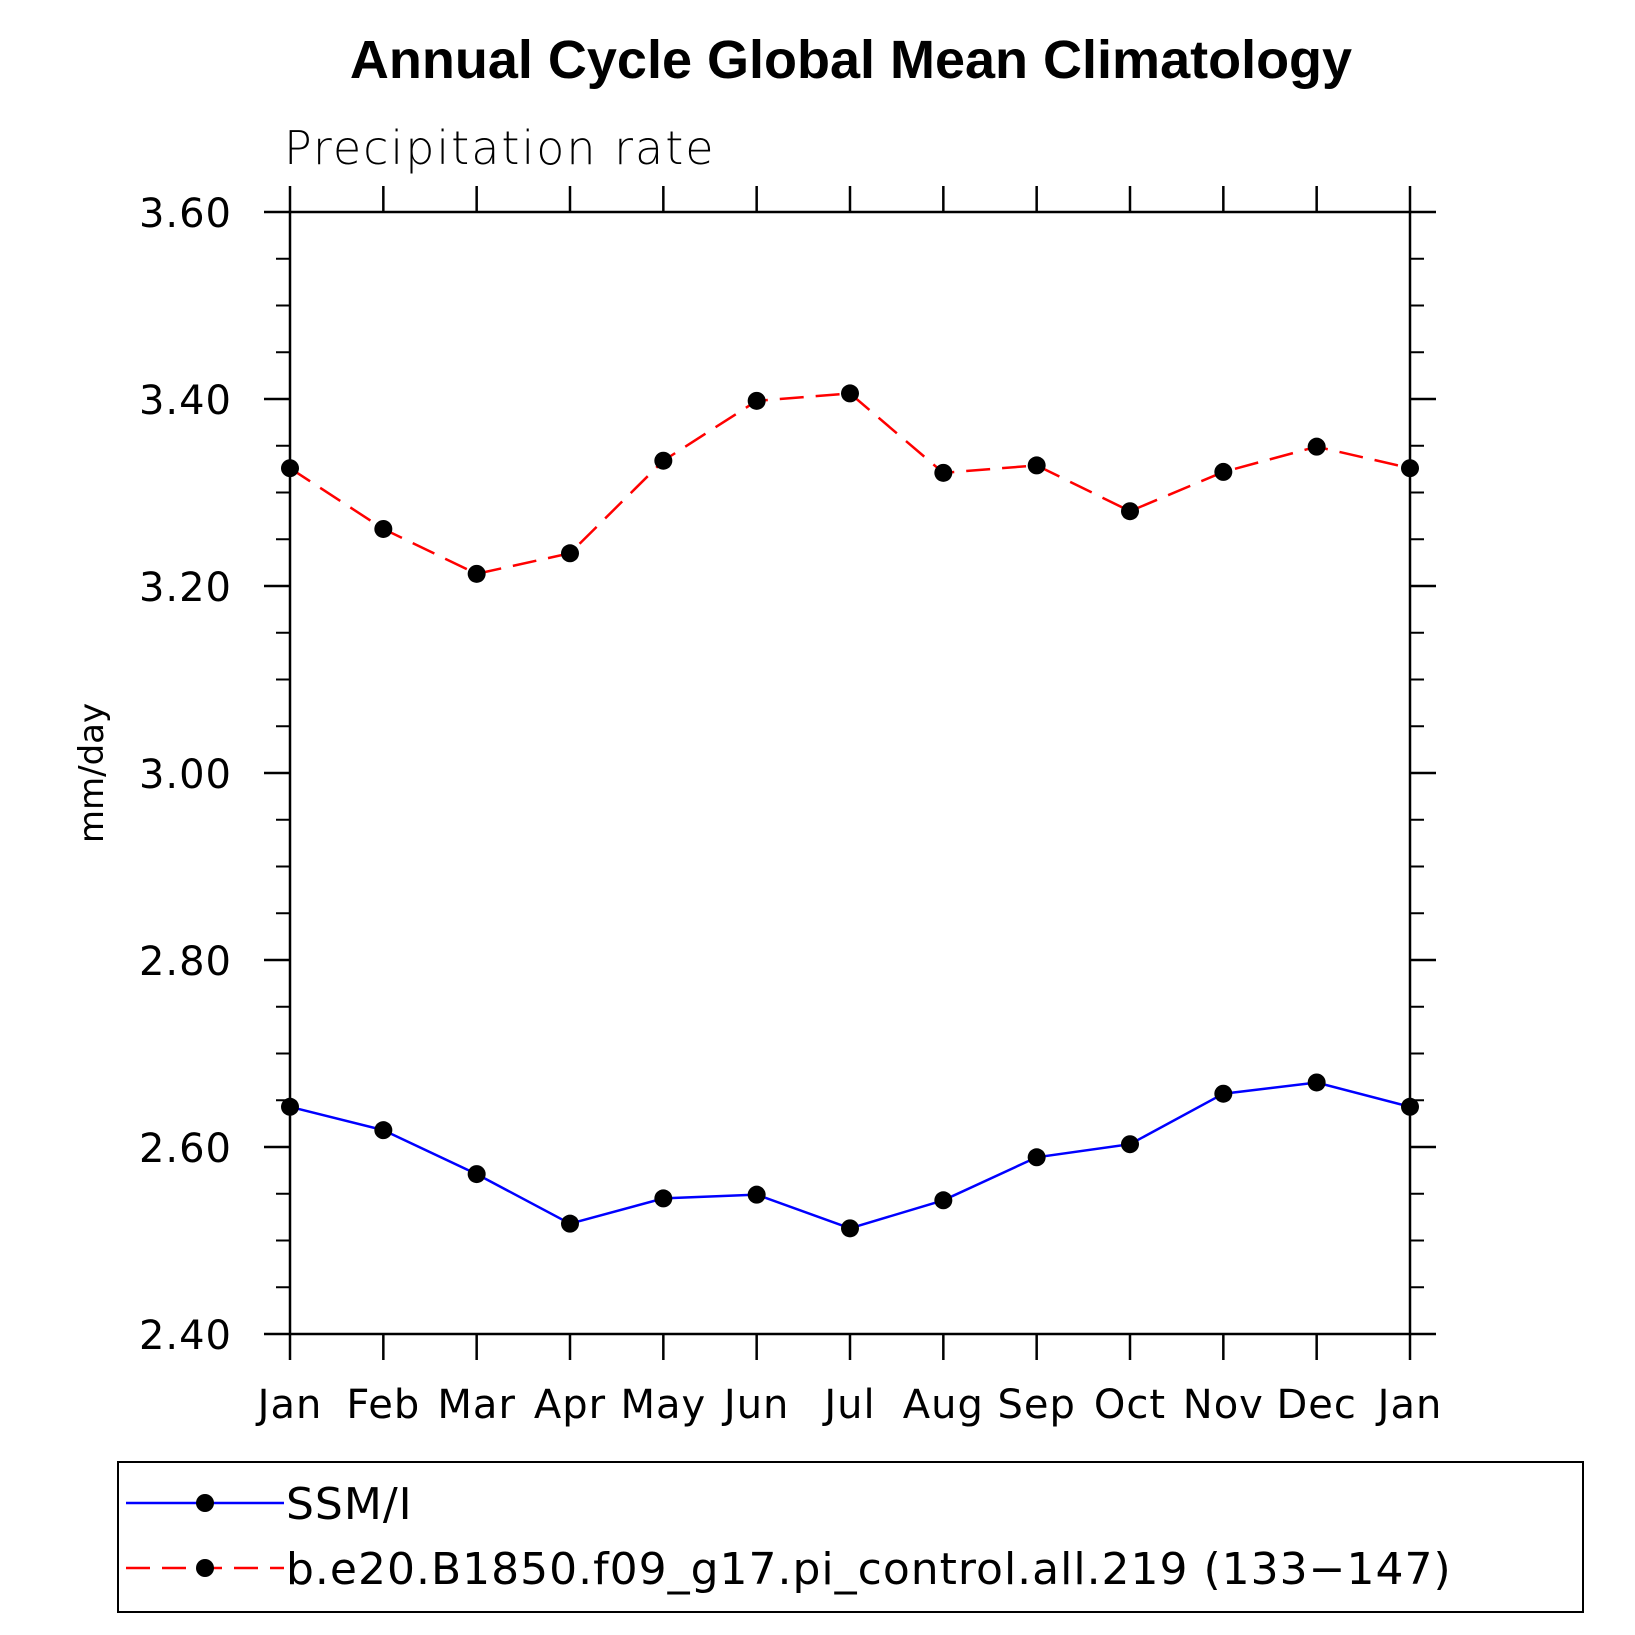 The height and width of the screenshot is (1635, 1635). Describe the element at coordinates (1130, 1405) in the screenshot. I see `x-tick-label: Oct` at that location.